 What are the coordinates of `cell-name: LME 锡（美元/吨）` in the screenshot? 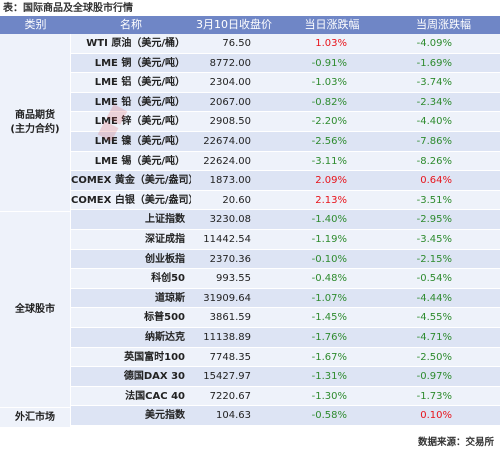 It's located at (139, 161).